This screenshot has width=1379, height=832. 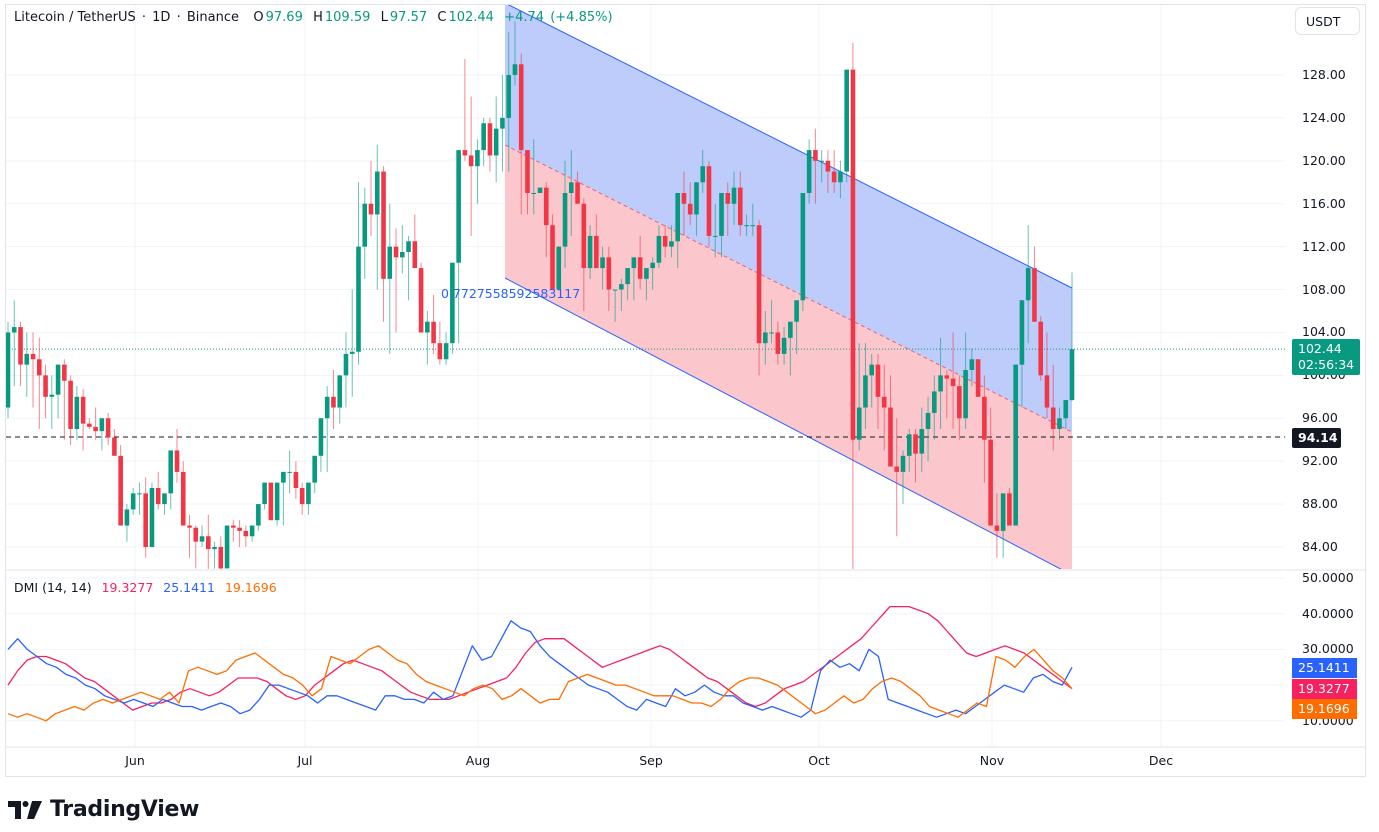 I want to click on dmi-legend: DMI (14, 14) 19.3277 25.1411 19.1696, so click(x=145, y=587).